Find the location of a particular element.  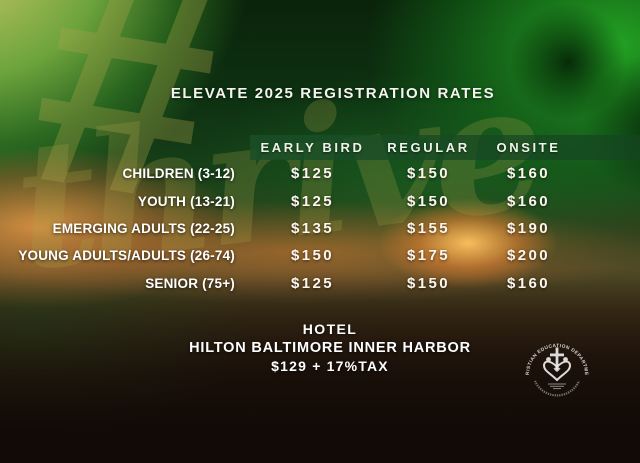

logo-bottom-arc is located at coordinates (557, 388).